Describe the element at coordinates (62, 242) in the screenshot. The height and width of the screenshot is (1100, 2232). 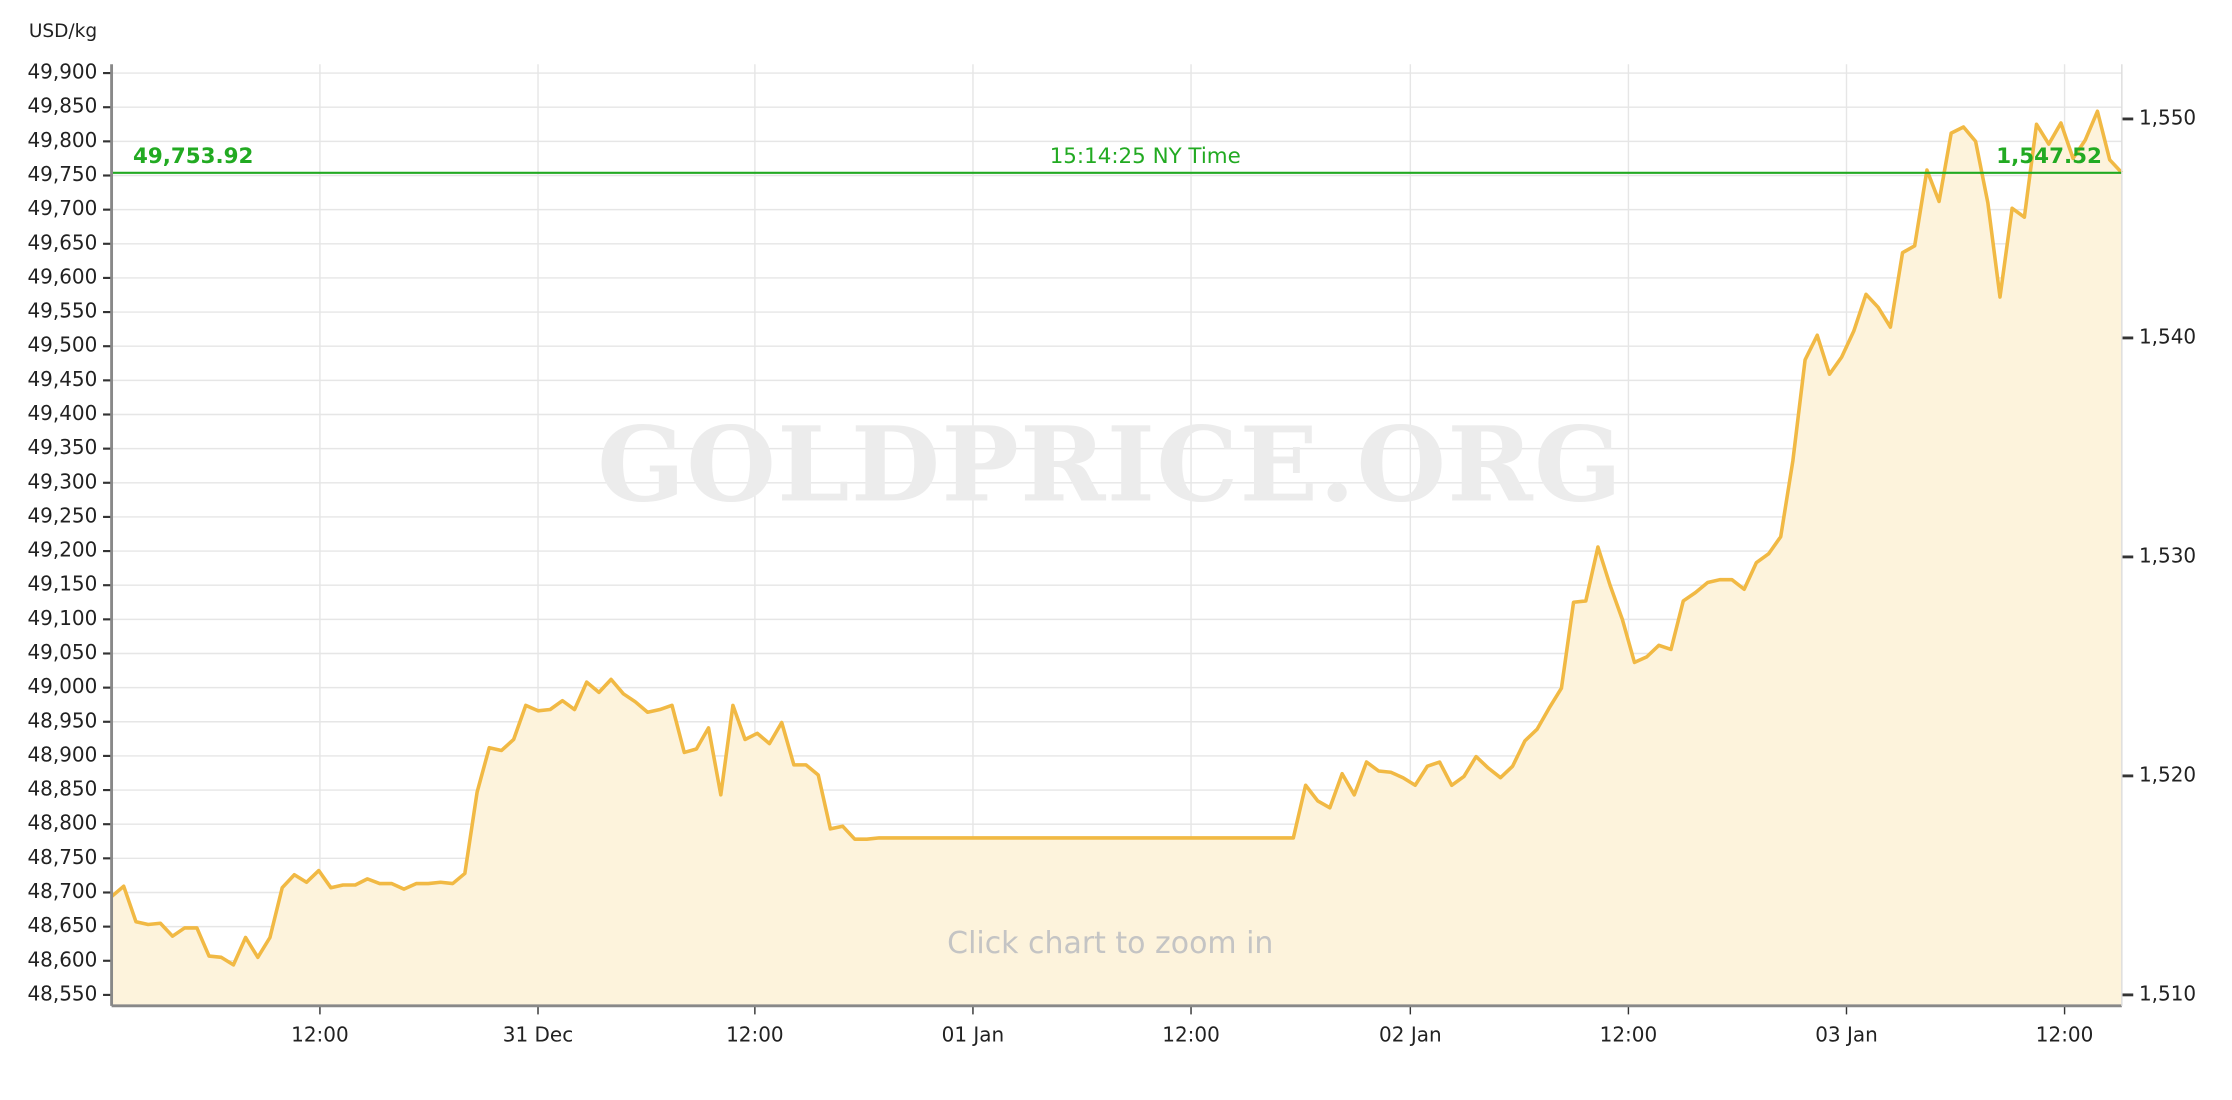
I see `y-tick-label: 49,650` at that location.